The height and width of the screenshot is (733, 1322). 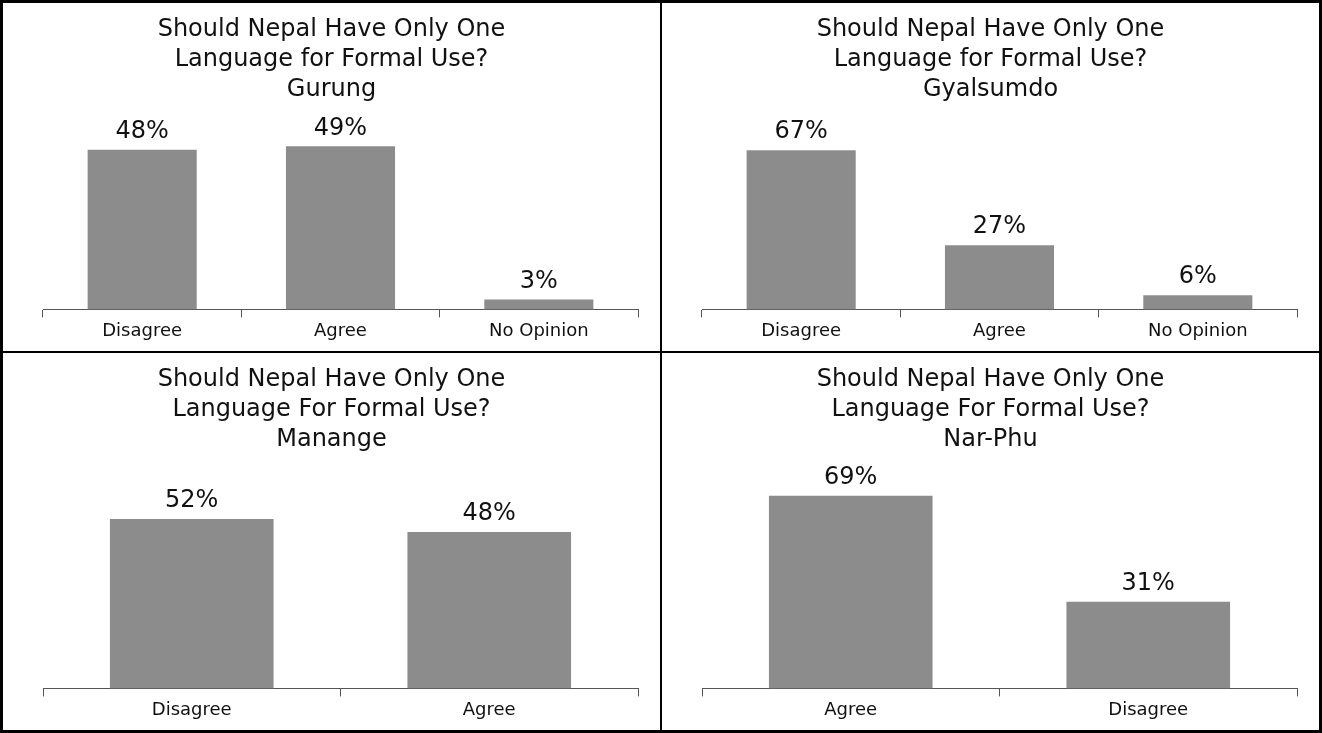 What do you see at coordinates (1197, 275) in the screenshot?
I see `data-label: 6%` at bounding box center [1197, 275].